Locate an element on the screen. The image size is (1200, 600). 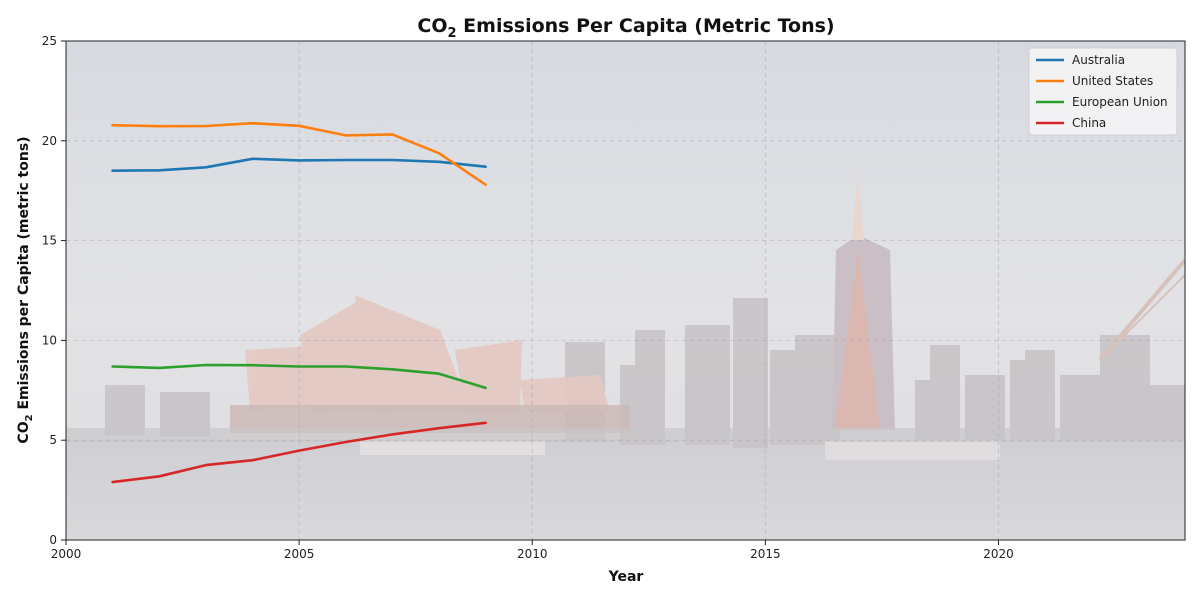
legend-label: European Union is located at coordinates (1120, 102).